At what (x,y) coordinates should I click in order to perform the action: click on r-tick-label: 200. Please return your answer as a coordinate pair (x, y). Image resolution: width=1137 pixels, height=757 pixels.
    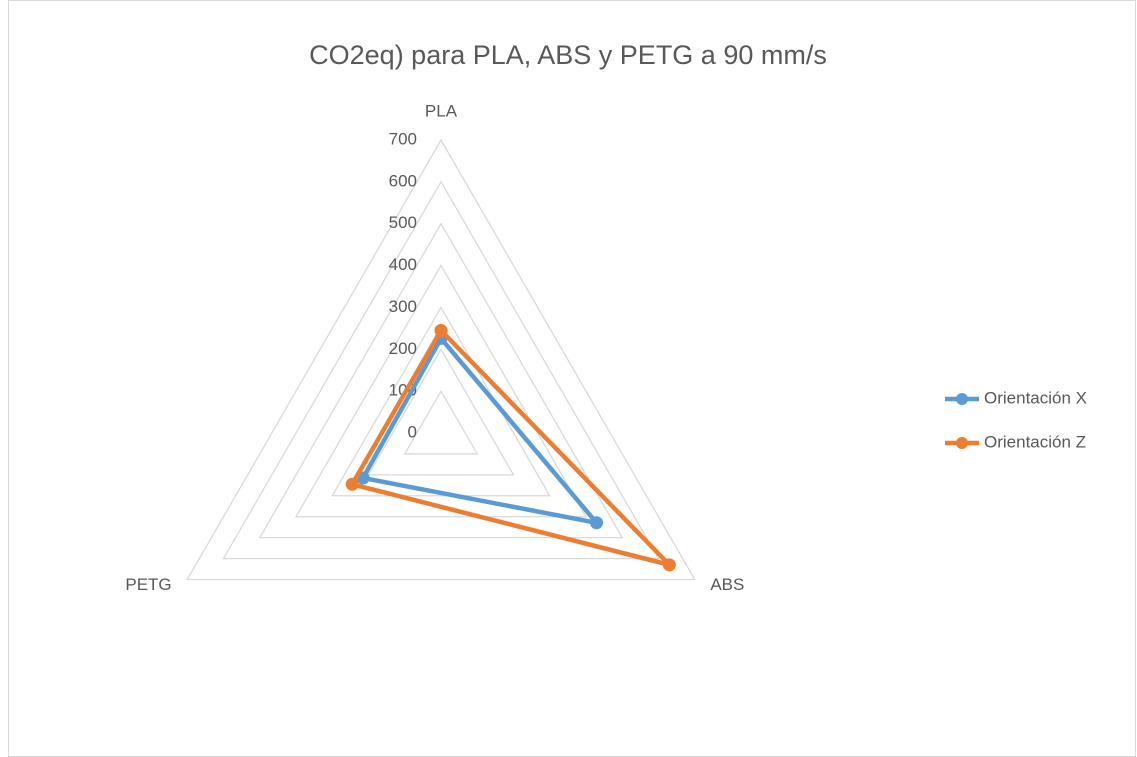
    Looking at the image, I should click on (403, 348).